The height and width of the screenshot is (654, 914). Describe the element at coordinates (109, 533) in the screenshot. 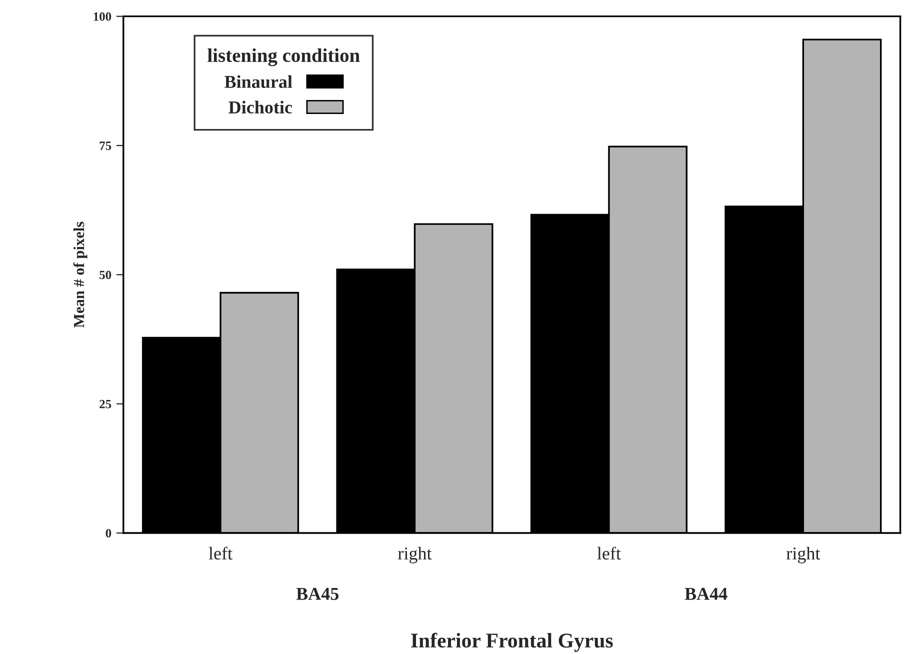

I see `y-tick-label: 0` at that location.